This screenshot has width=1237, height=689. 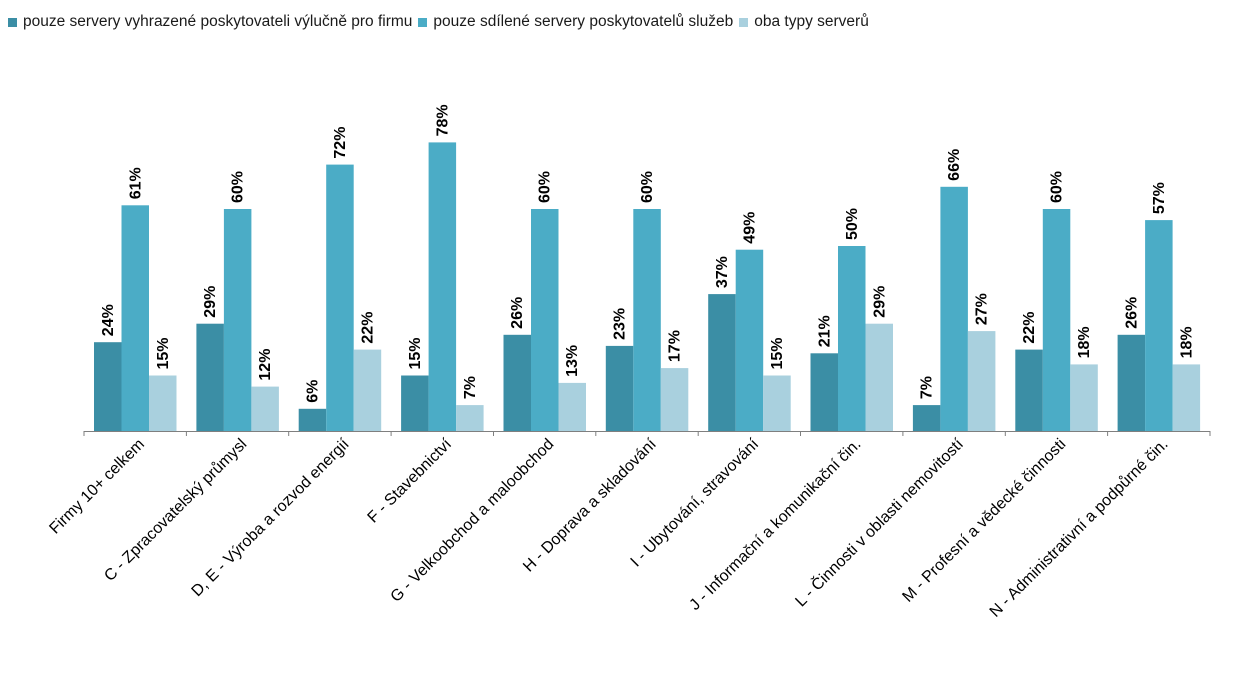 What do you see at coordinates (135, 183) in the screenshot?
I see `data-label: 61%` at bounding box center [135, 183].